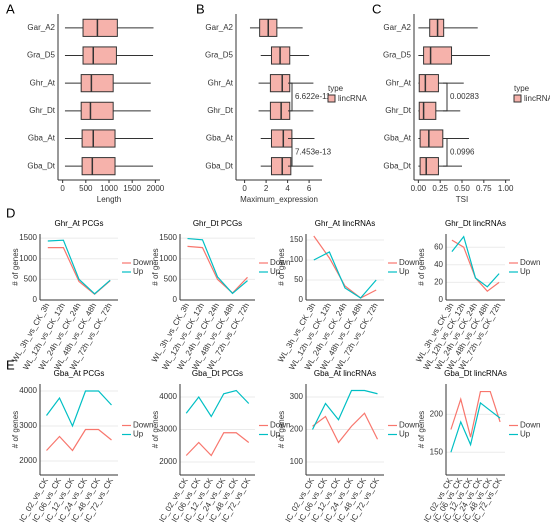 This screenshot has height=525, width=550. What do you see at coordinates (398, 138) in the screenshot?
I see `category-label: Gba_At` at bounding box center [398, 138].